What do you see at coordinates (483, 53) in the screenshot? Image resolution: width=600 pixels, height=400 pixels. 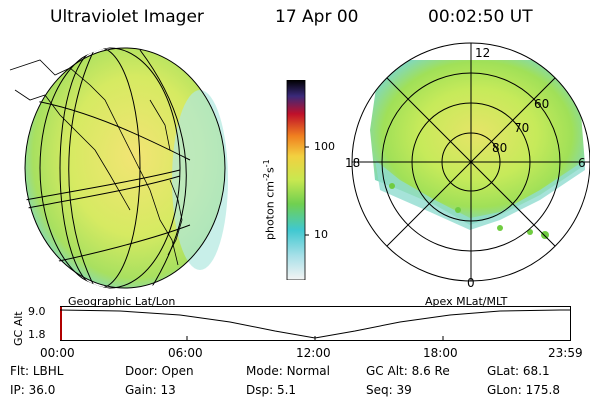 I see `mlt-label-12: 12` at bounding box center [483, 53].